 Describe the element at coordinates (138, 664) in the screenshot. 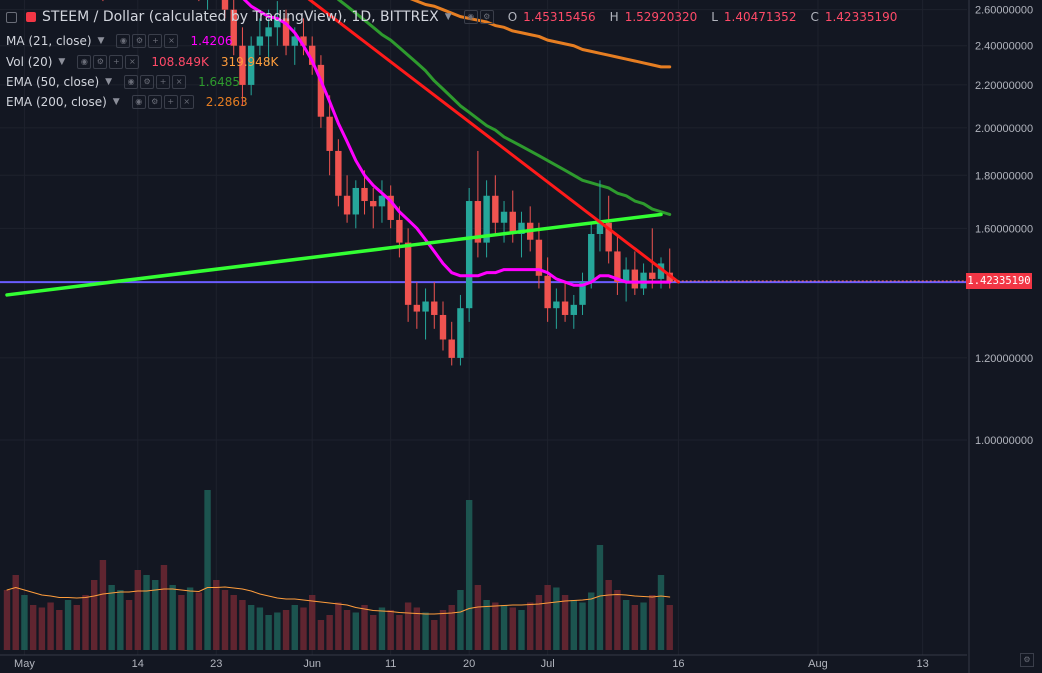

I see `time-tick-label: 14` at that location.